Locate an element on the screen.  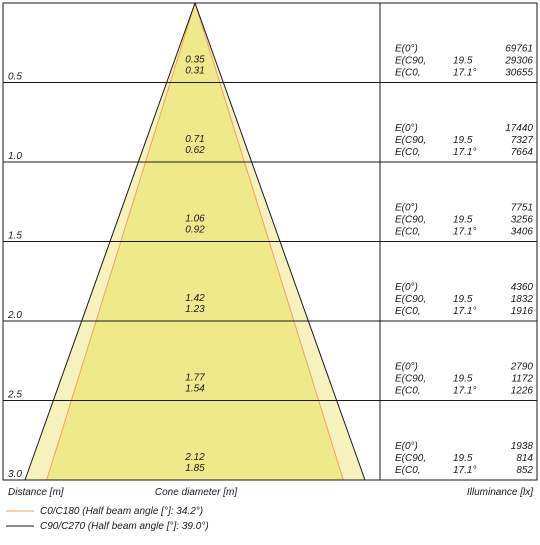
lux-axis-value: 7751 is located at coordinates (522, 208).